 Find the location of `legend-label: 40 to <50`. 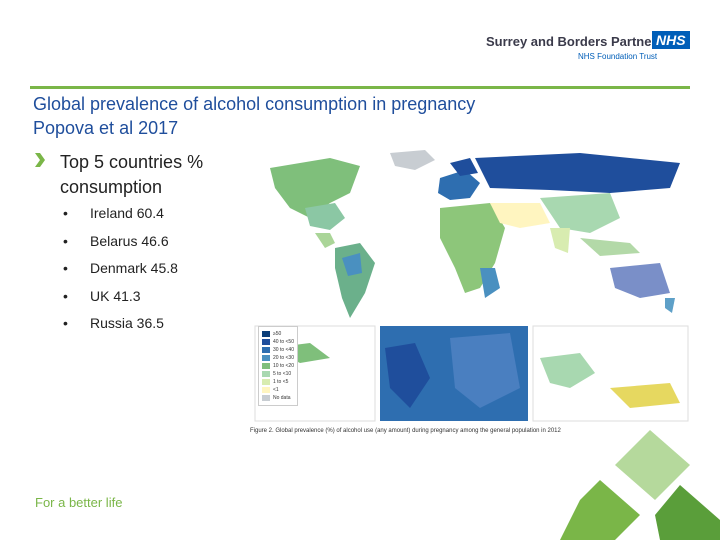

legend-label: 40 to <50 is located at coordinates (283, 342).